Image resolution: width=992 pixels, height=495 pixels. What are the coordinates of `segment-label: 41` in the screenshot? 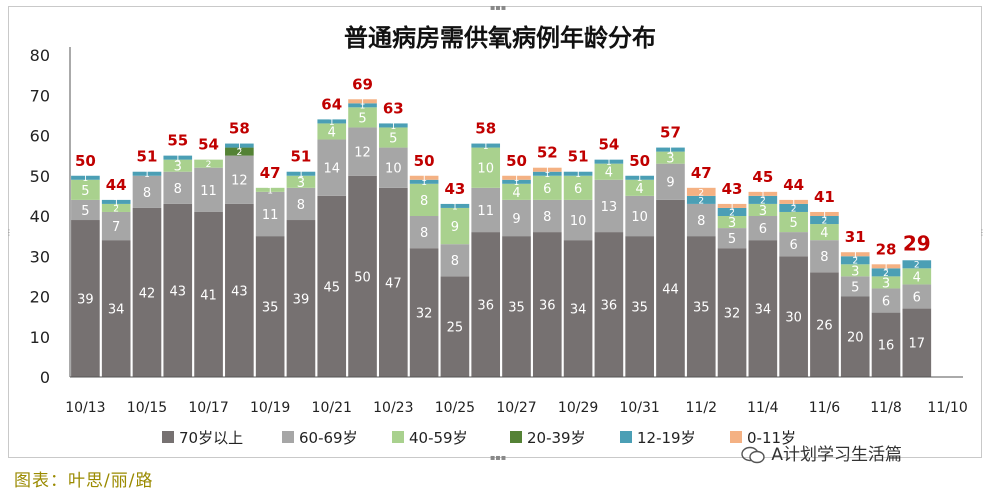 It's located at (208, 295).